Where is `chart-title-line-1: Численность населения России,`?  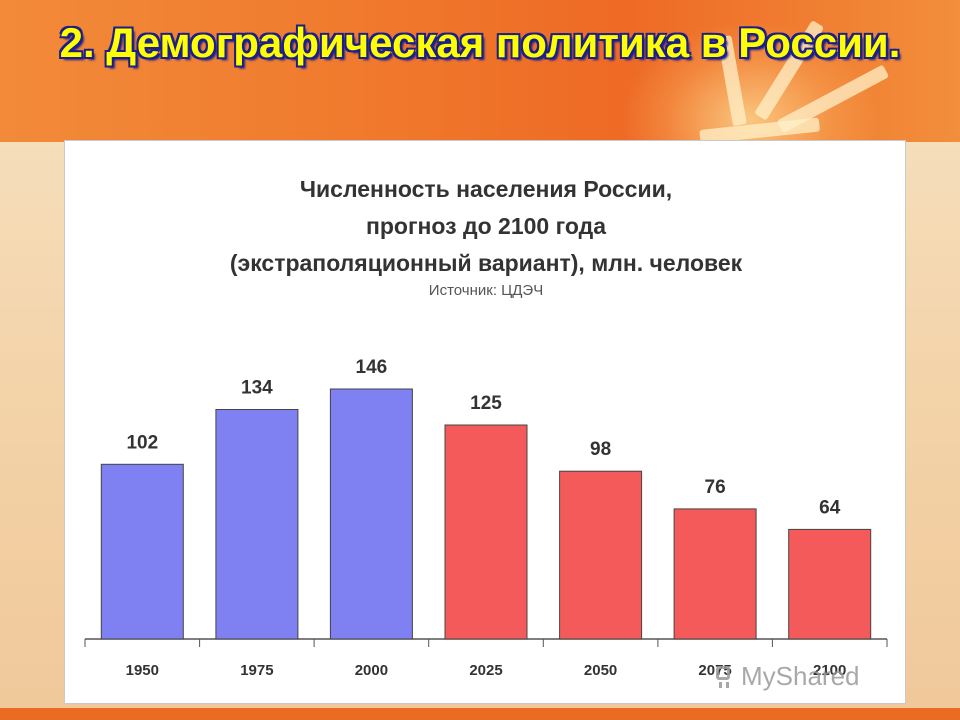 chart-title-line-1: Численность населения России, is located at coordinates (486, 189).